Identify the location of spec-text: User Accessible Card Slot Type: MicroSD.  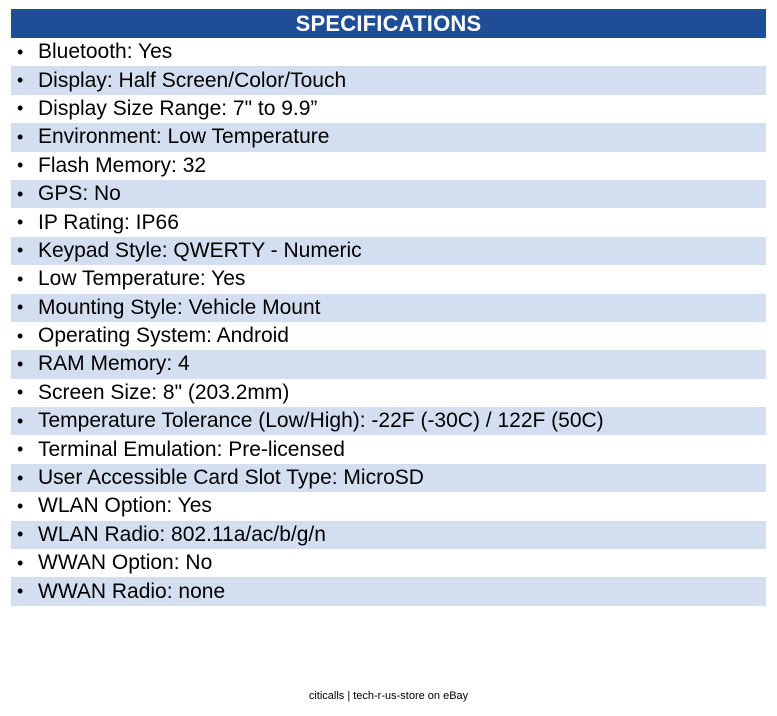
(231, 478).